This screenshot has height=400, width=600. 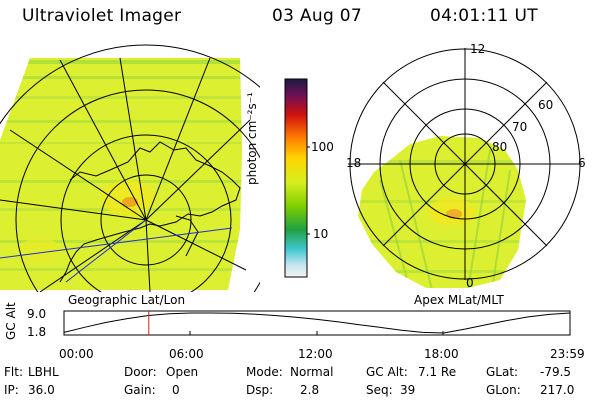 What do you see at coordinates (150, 212) in the screenshot?
I see `coastline` at bounding box center [150, 212].